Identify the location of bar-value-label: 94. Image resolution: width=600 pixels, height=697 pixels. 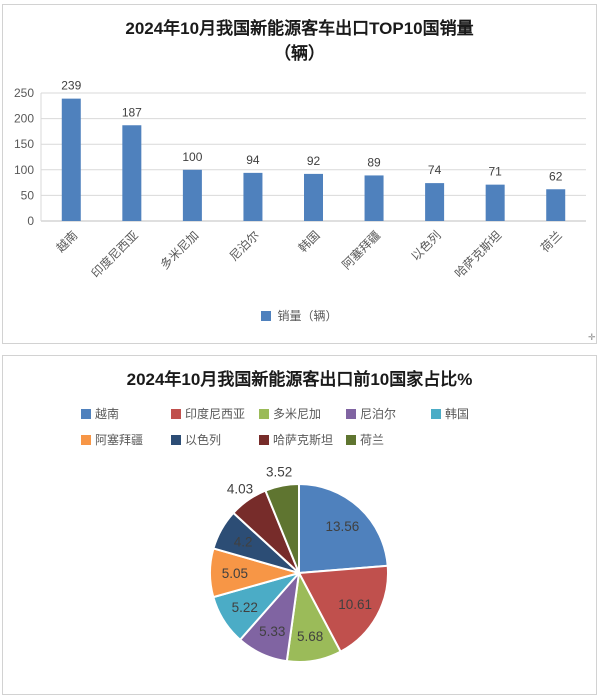
(253, 160).